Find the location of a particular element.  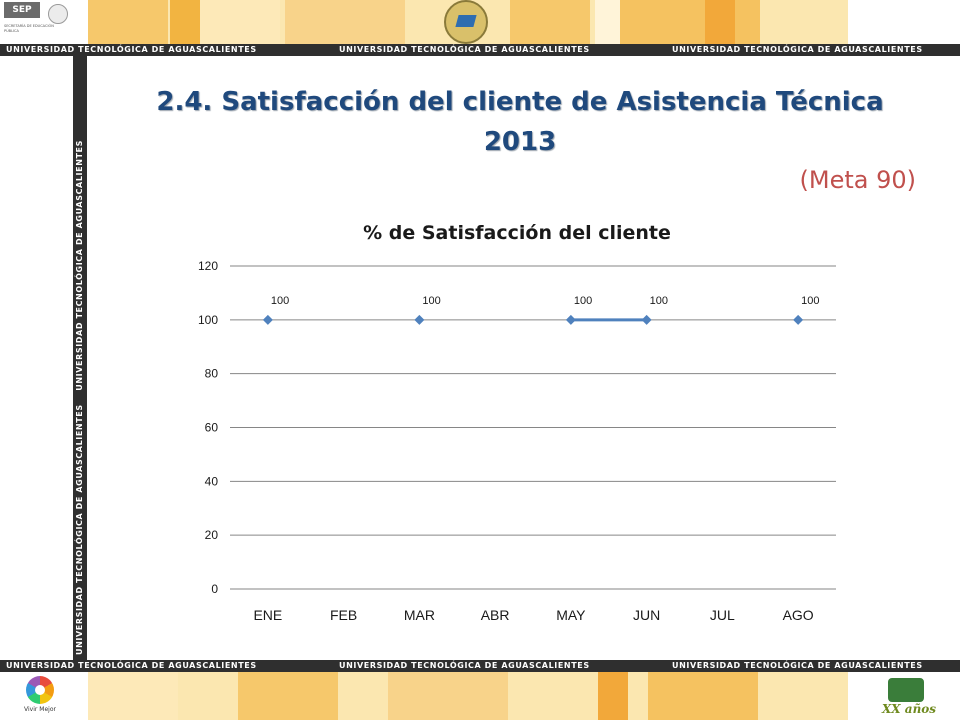

y-tick-label: 60 is located at coordinates (212, 428).